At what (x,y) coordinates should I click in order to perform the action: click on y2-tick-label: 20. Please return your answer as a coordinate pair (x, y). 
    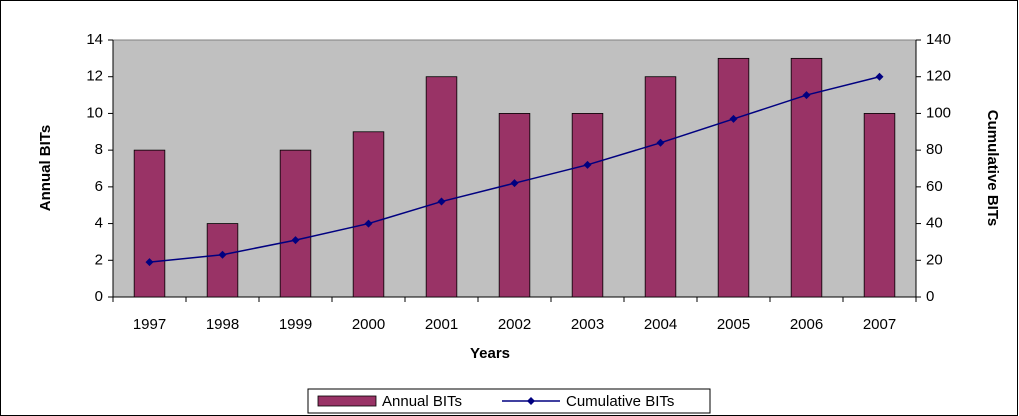
    Looking at the image, I should click on (934, 259).